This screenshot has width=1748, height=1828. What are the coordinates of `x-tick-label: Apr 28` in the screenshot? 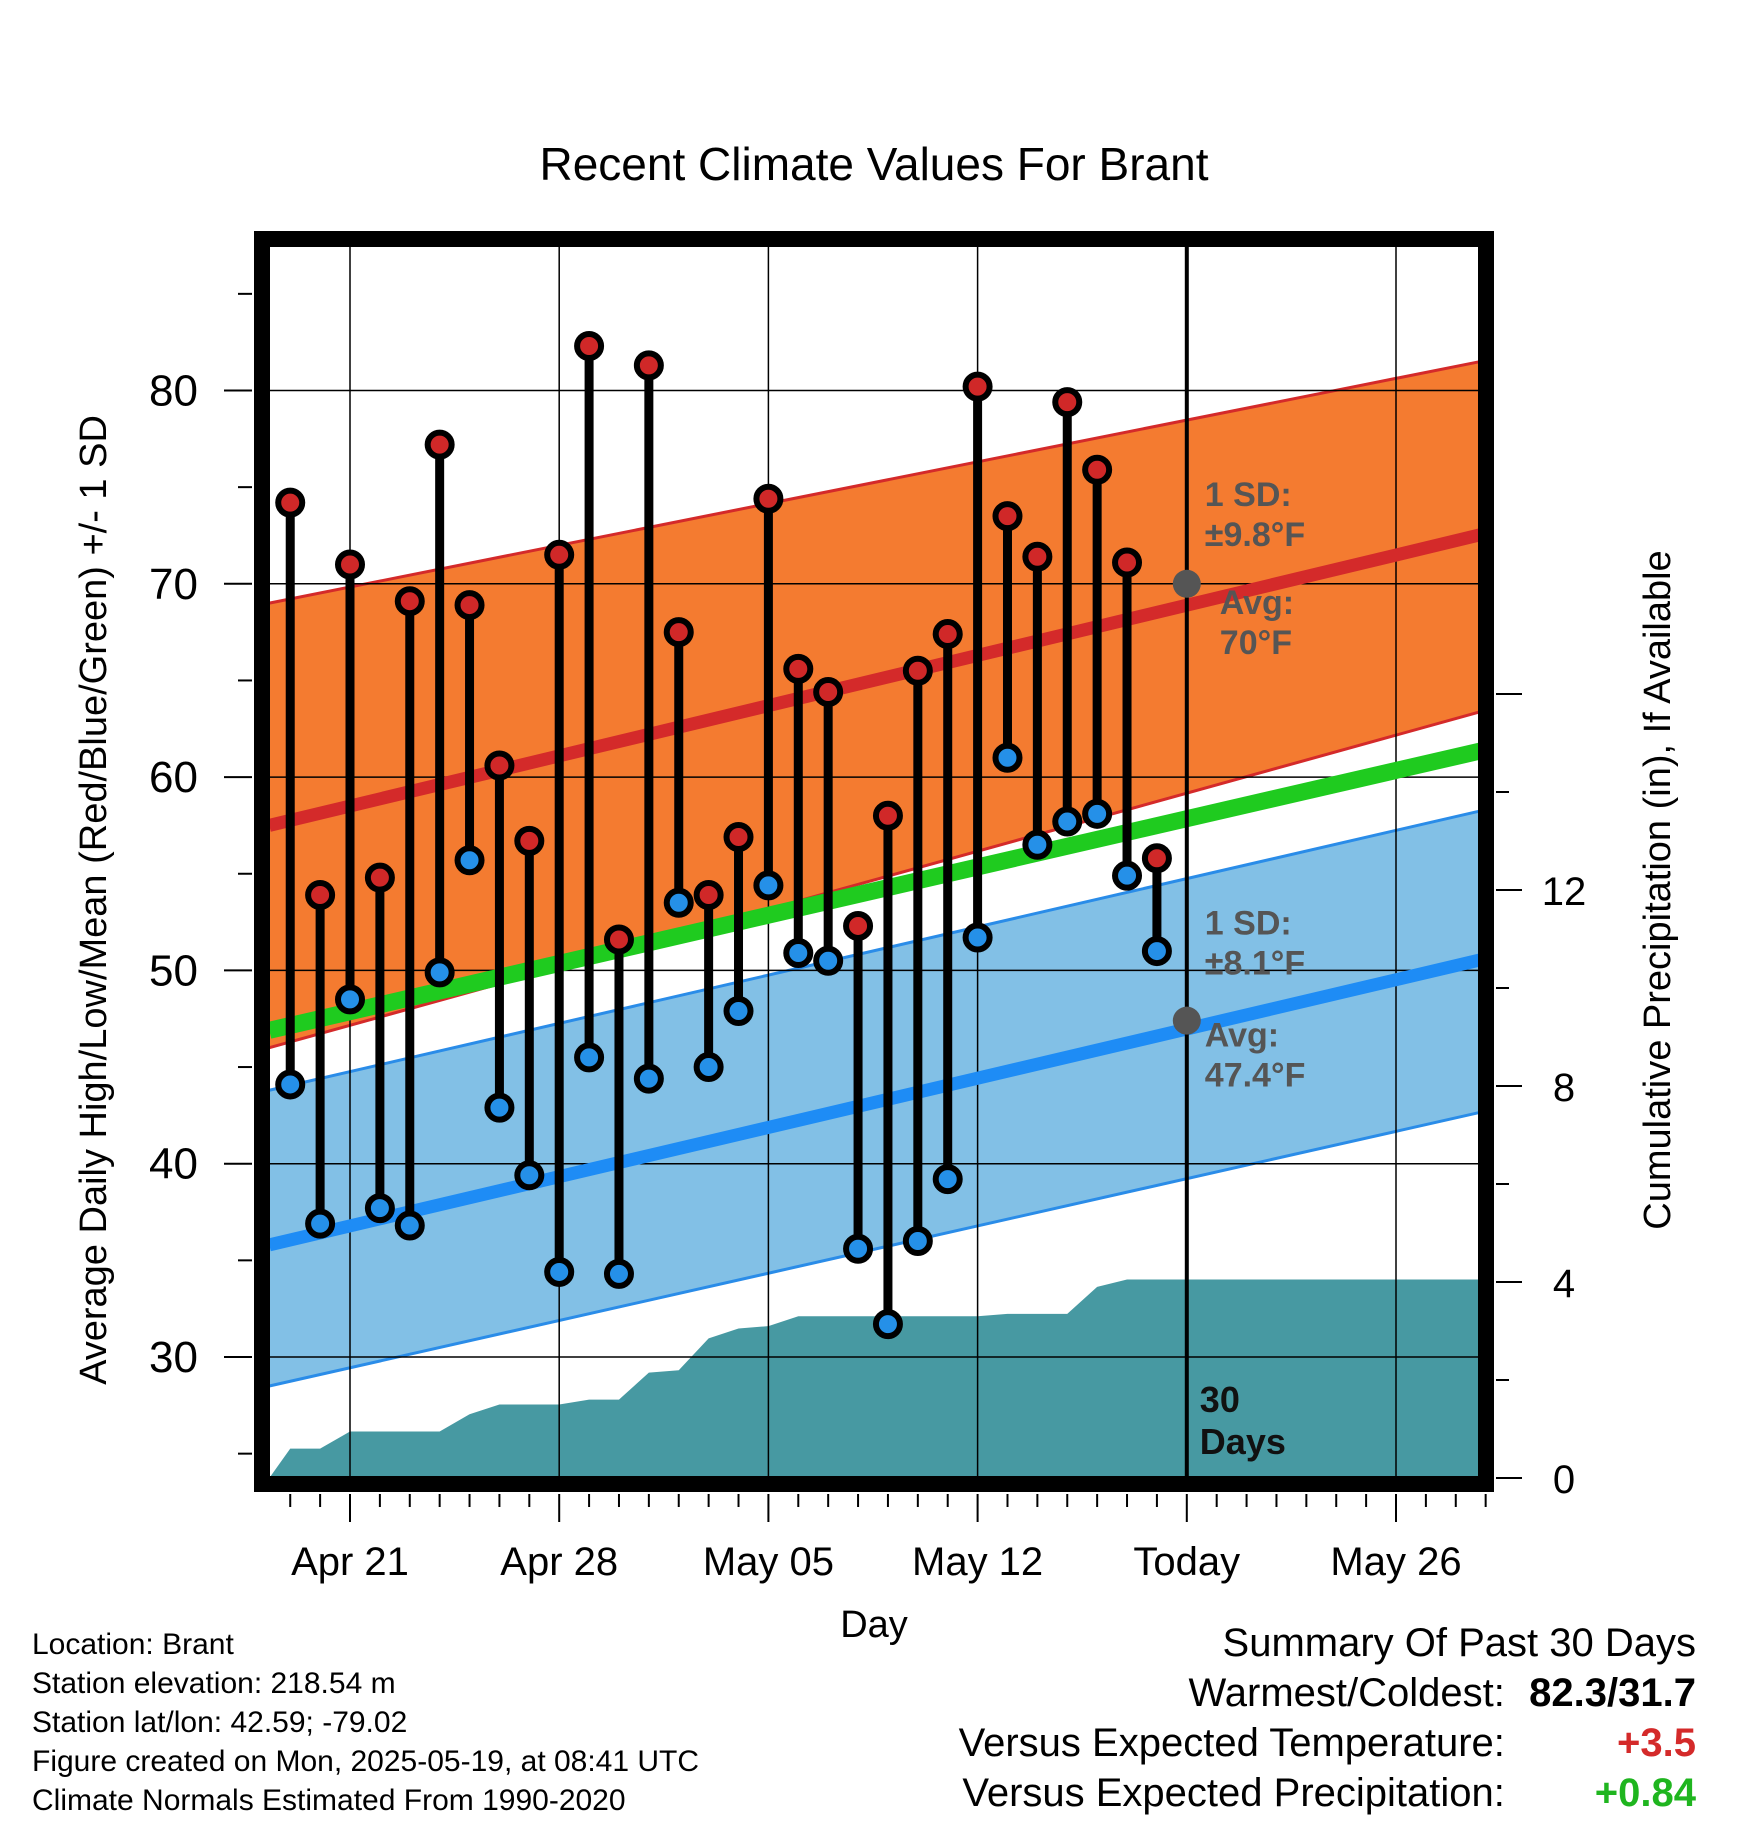 It's located at (559, 1562).